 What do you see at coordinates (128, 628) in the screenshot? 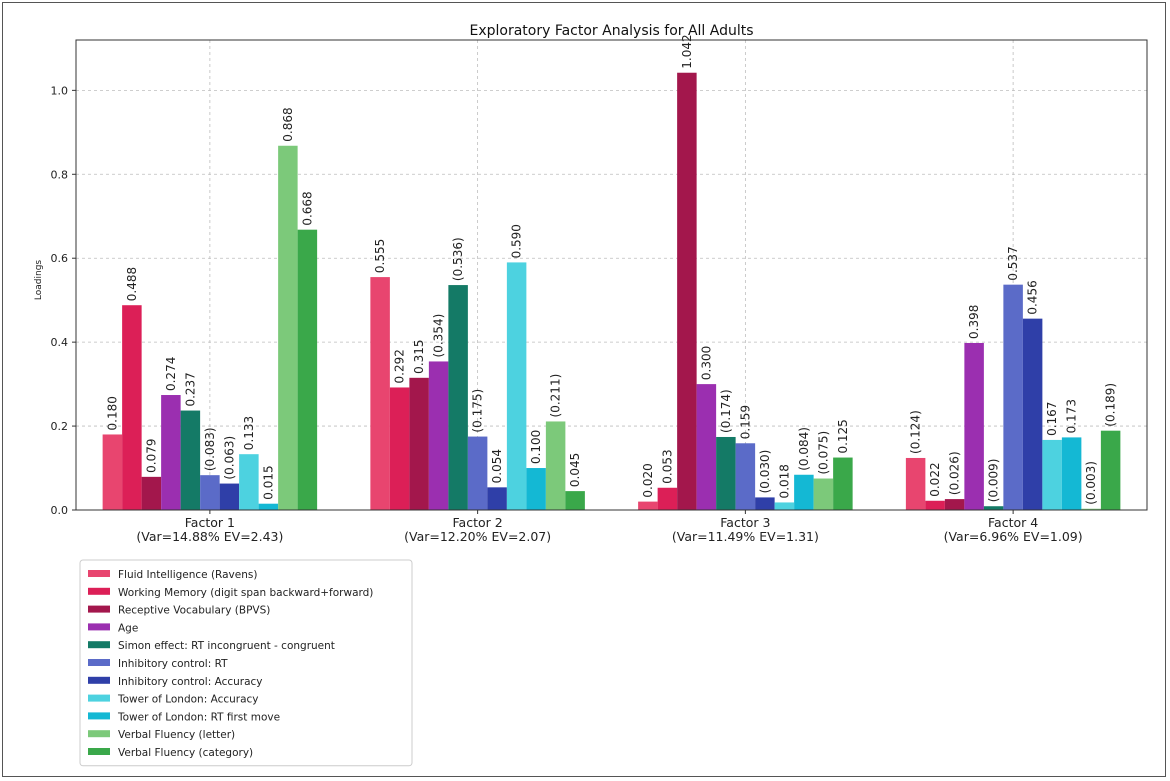
I see `legend-entry: Age` at bounding box center [128, 628].